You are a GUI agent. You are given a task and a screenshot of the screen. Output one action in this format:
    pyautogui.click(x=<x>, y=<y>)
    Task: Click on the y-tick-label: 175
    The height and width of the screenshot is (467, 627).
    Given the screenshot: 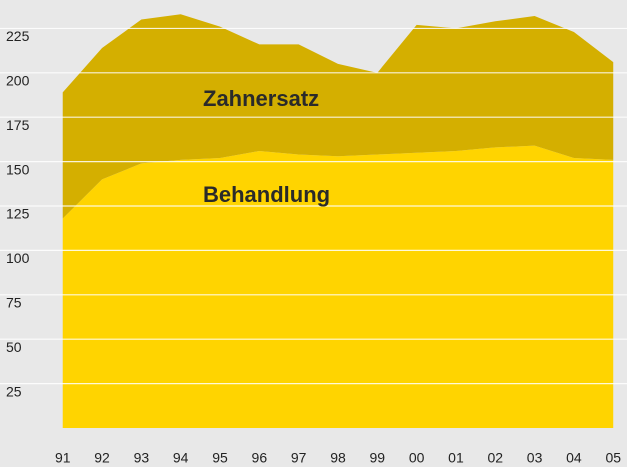 What is the action you would take?
    pyautogui.click(x=18, y=125)
    